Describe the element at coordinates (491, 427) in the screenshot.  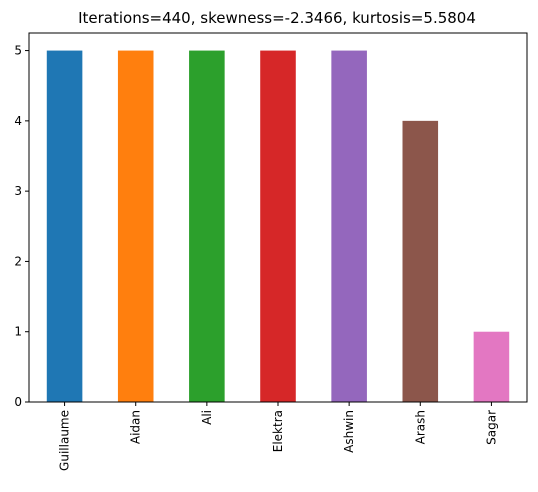
I see `x-tick-label: Sagar` at that location.